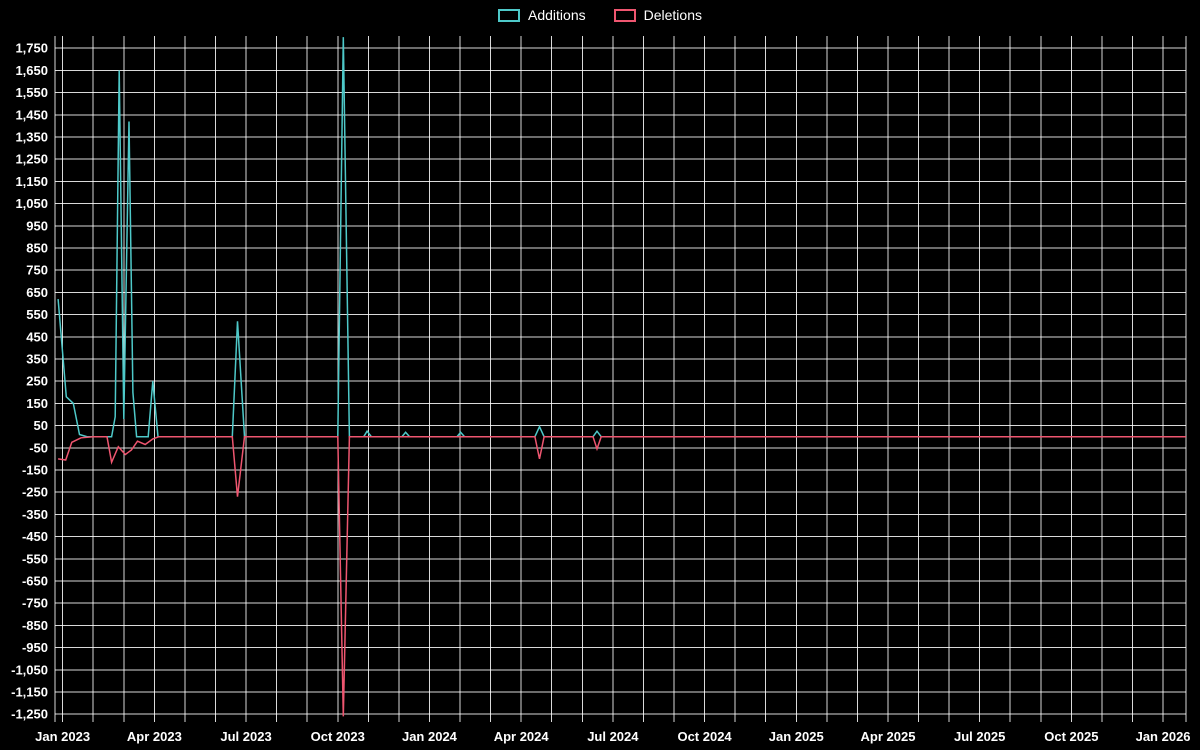 This screenshot has width=1200, height=750. What do you see at coordinates (35, 603) in the screenshot?
I see `svg-text: -750` at bounding box center [35, 603].